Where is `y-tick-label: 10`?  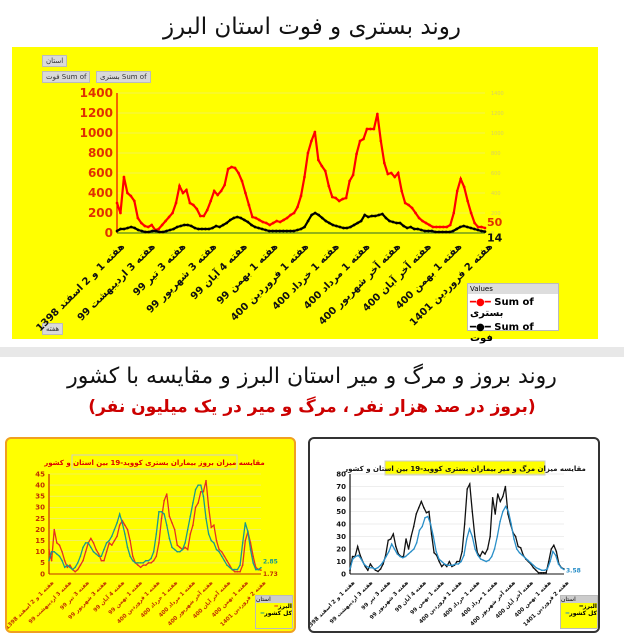 y-tick-label: 10 is located at coordinates (341, 562).